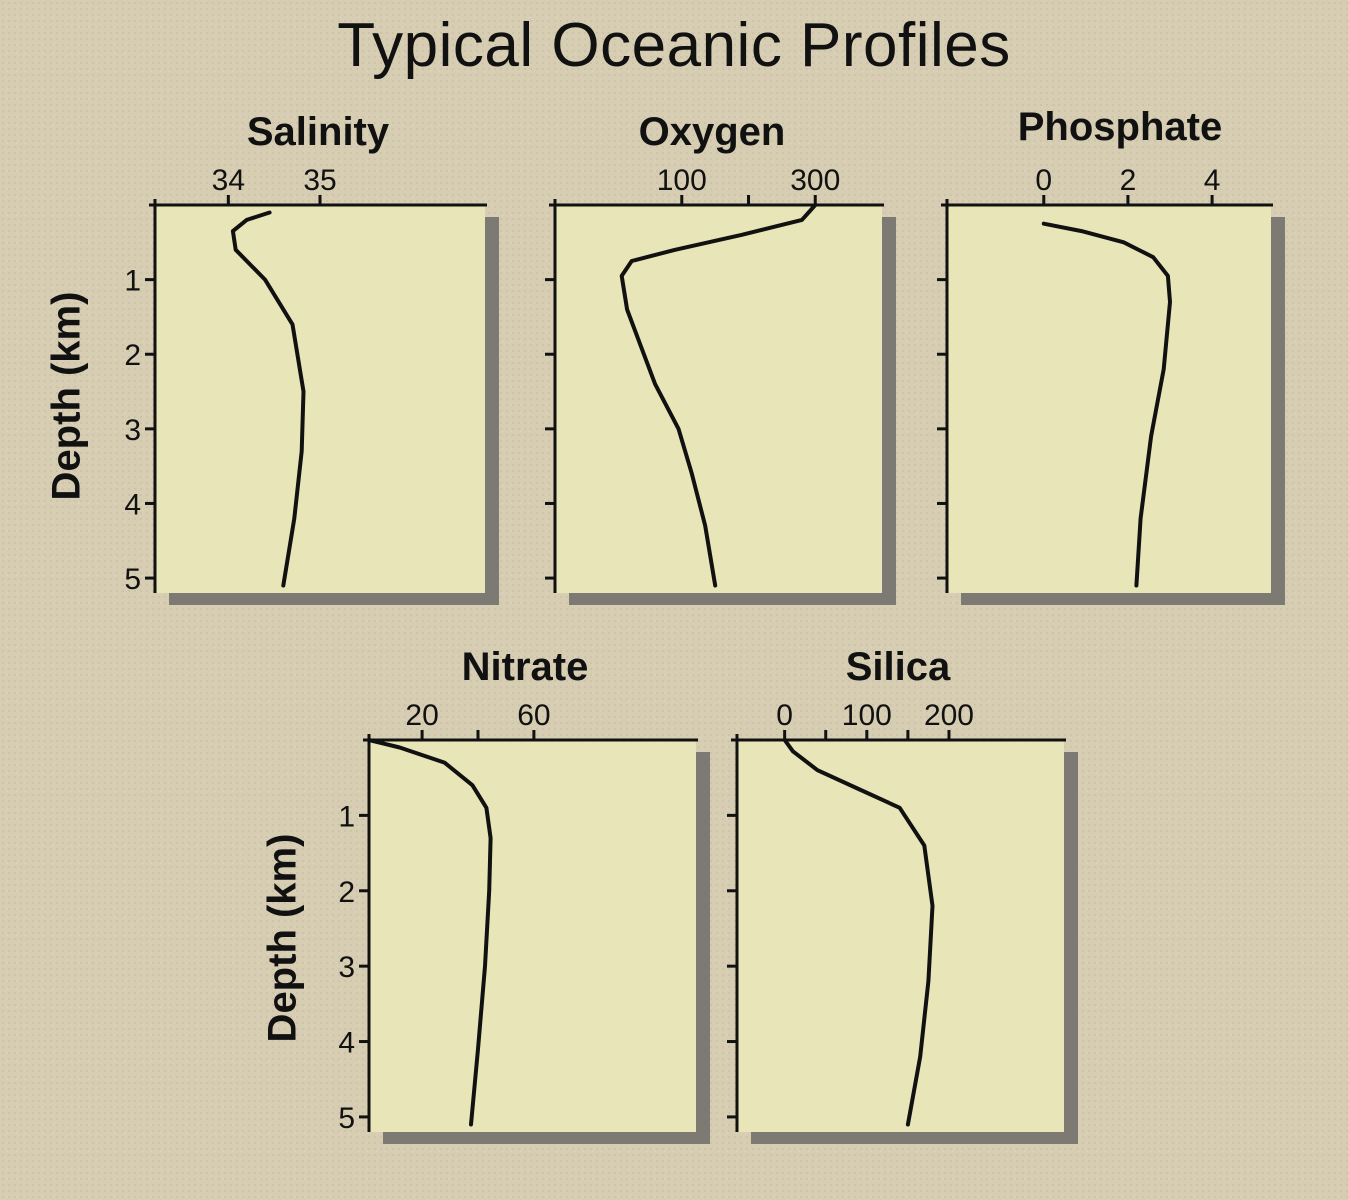 Image resolution: width=1348 pixels, height=1200 pixels. I want to click on nitrate-y-axis-label: Depth (km), so click(282, 938).